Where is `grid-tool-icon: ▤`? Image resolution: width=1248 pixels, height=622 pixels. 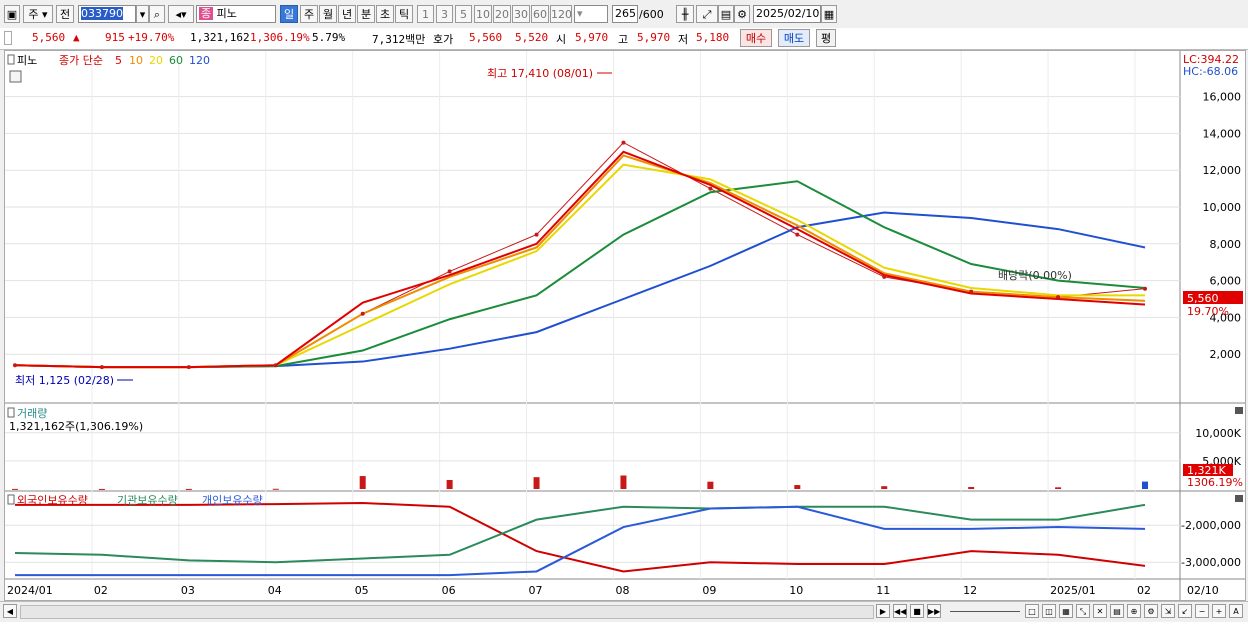 grid-tool-icon: ▤ is located at coordinates (1117, 611).